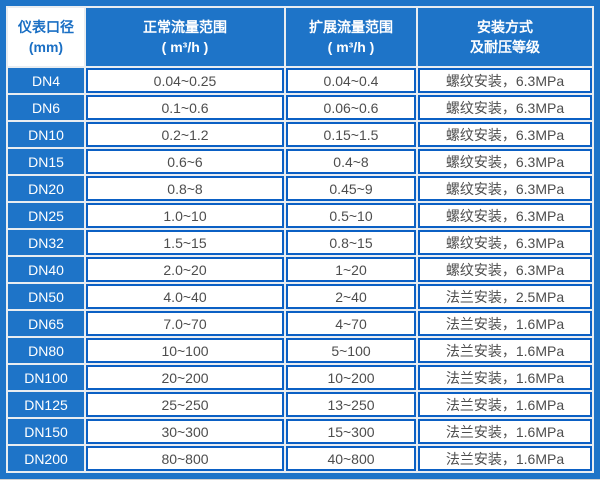  I want to click on header-extended-line2: ( m³/h ), so click(351, 47).